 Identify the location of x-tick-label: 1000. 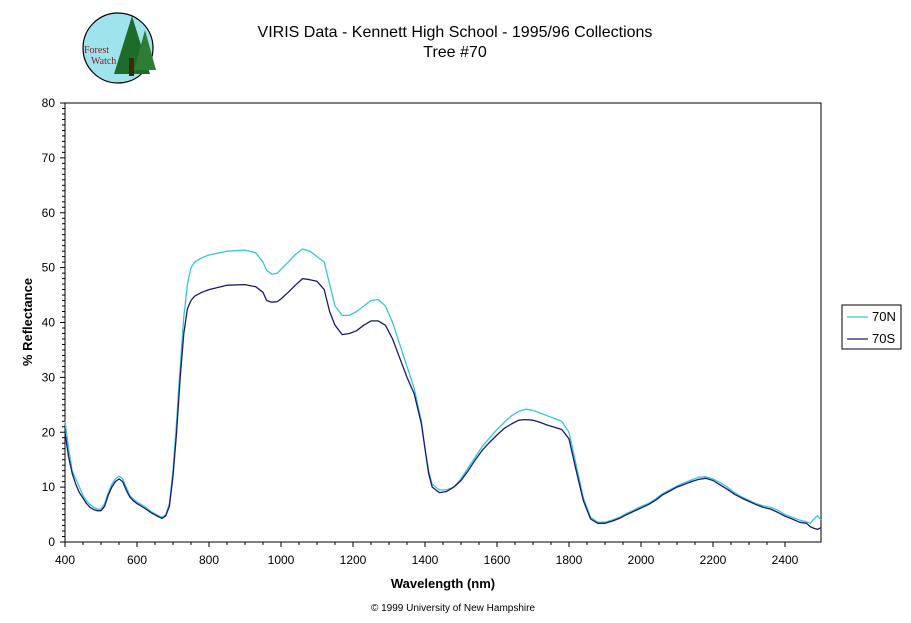
(281, 560).